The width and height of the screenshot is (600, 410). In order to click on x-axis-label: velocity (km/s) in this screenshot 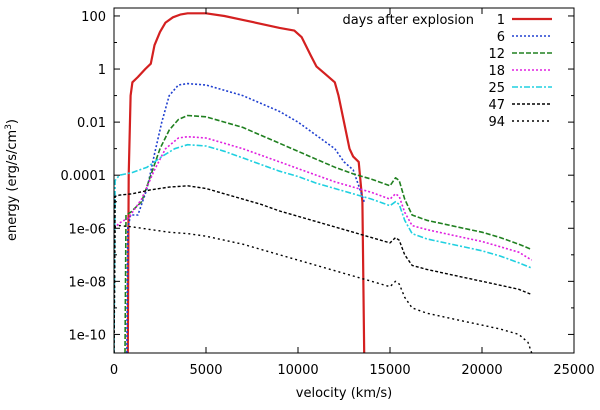, I will do `click(344, 393)`.